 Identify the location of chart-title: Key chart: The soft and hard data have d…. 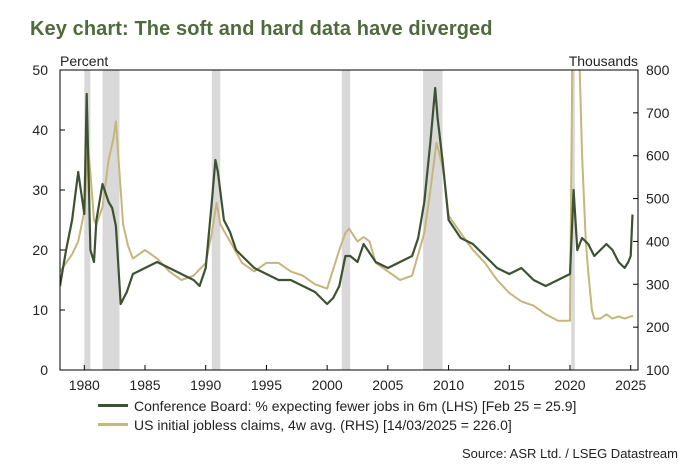
(261, 29).